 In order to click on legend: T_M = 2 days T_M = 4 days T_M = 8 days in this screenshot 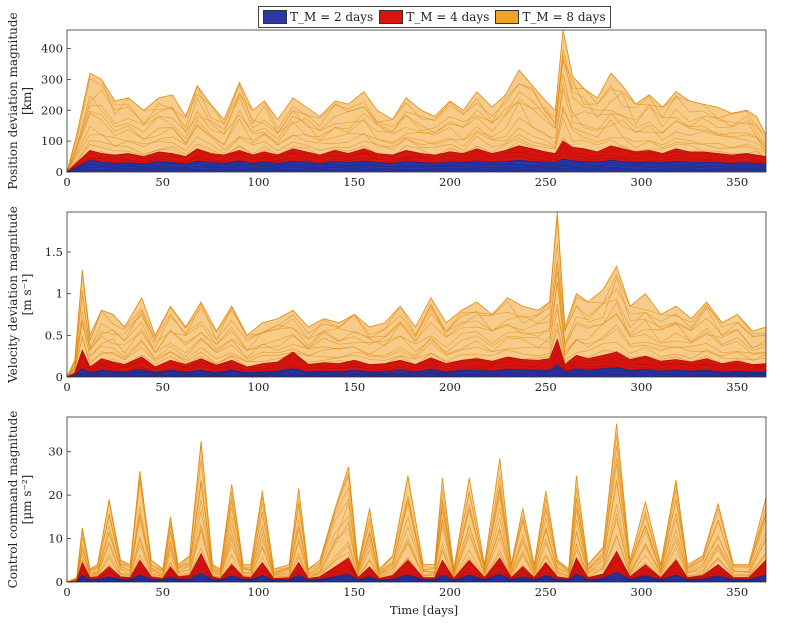, I will do `click(434, 17)`.